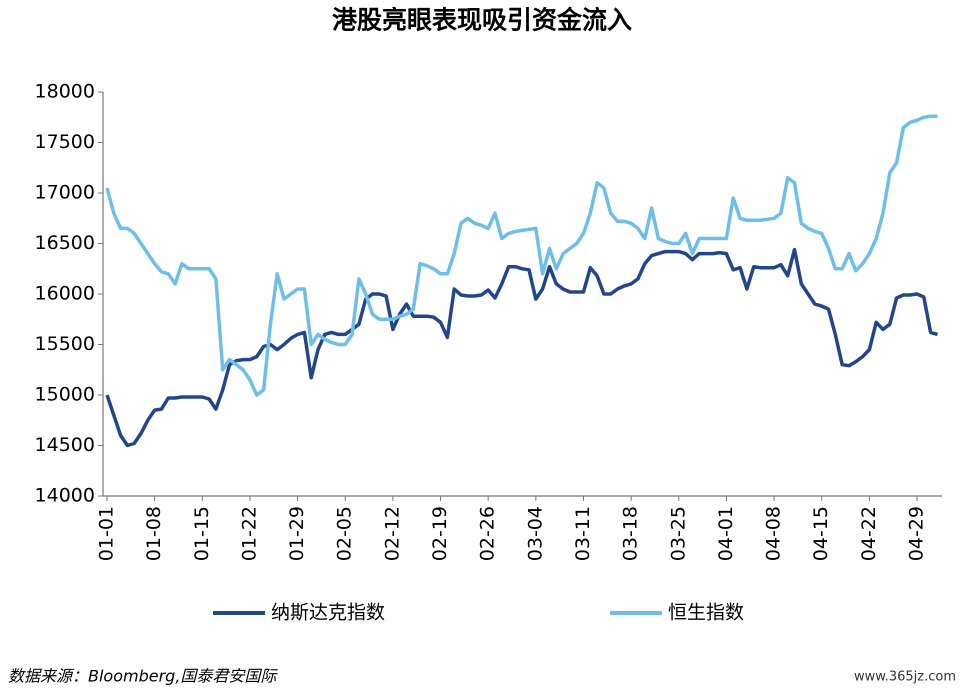  I want to click on x-tick-label: 04-22, so click(869, 533).